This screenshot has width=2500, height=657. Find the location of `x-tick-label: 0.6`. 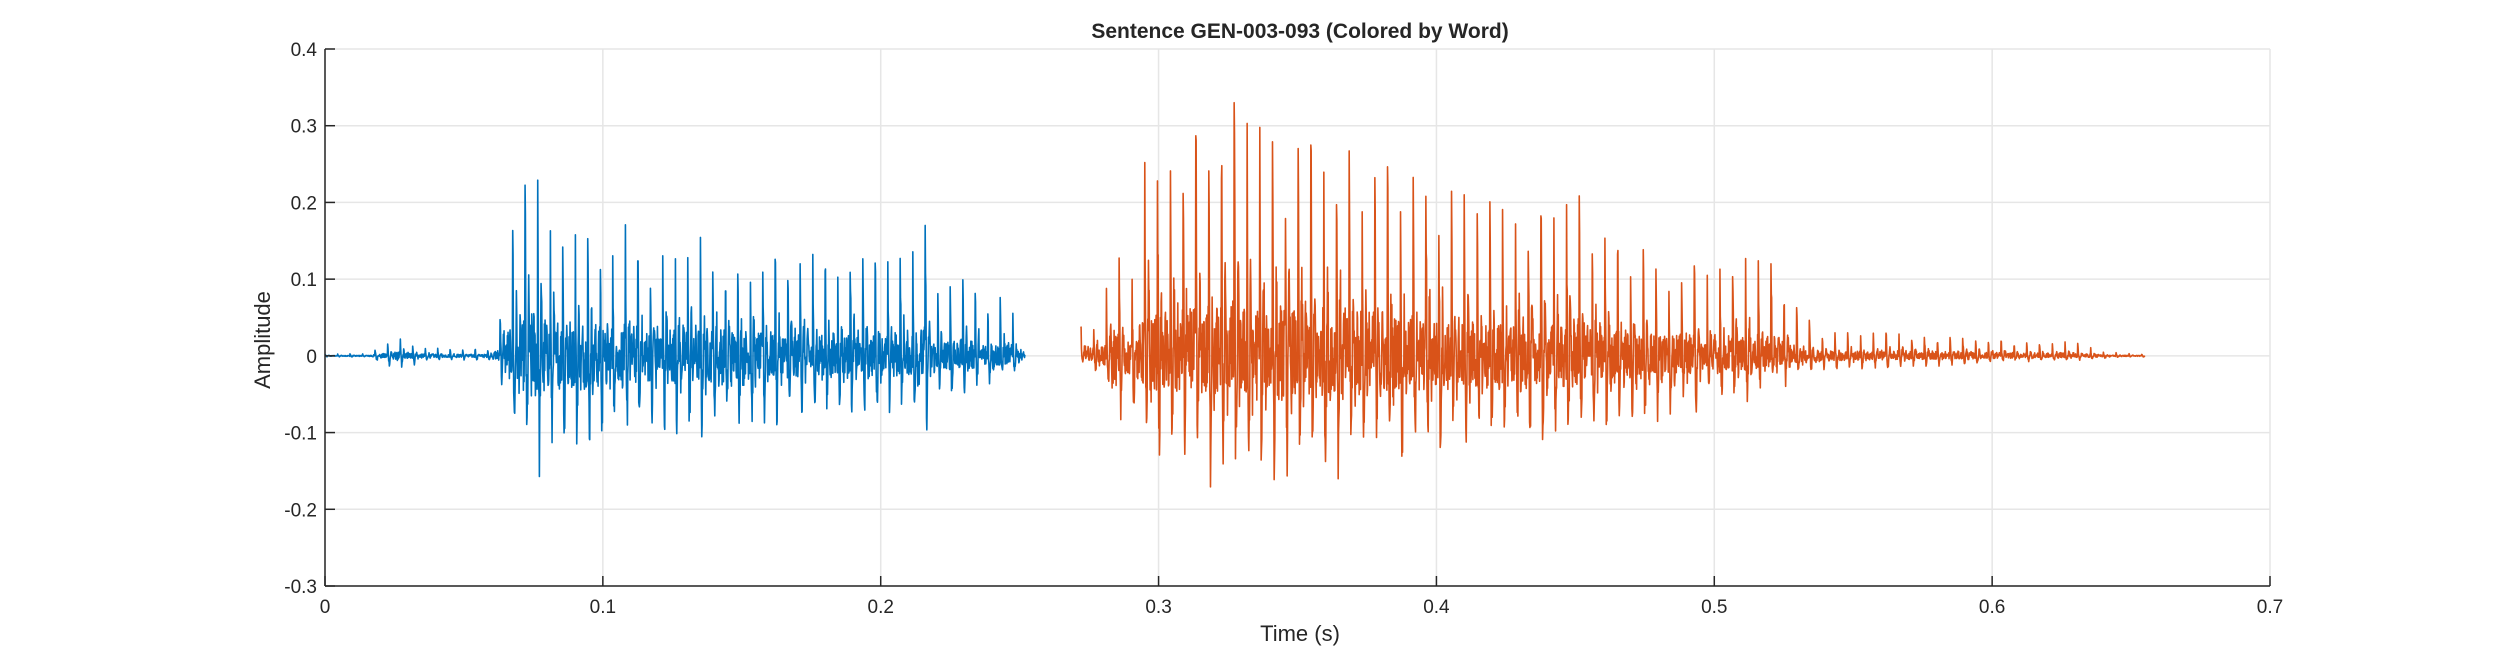

x-tick-label: 0.6 is located at coordinates (1992, 607).